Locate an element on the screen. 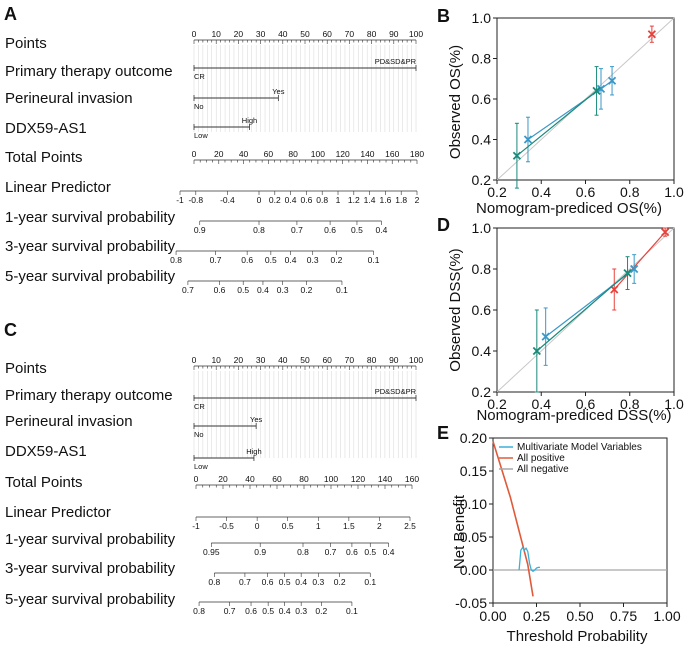 This screenshot has height=647, width=699. factor-level-label: Yes is located at coordinates (256, 419).